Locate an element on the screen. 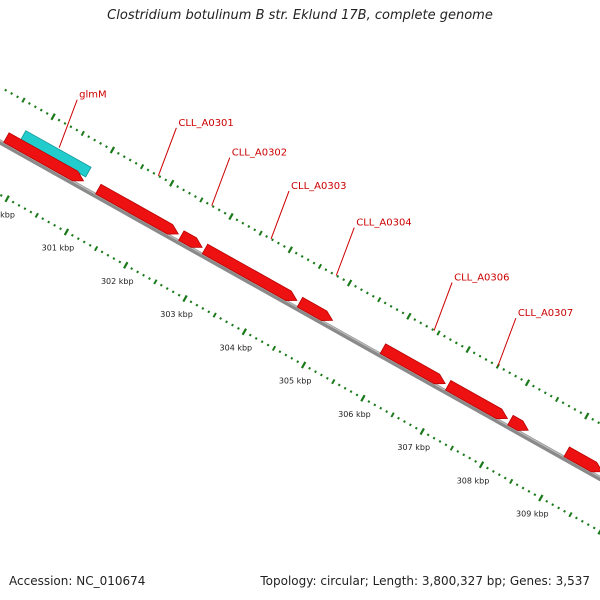 The width and height of the screenshot is (600, 600). gene-cll-a0301-arrow is located at coordinates (137, 209).